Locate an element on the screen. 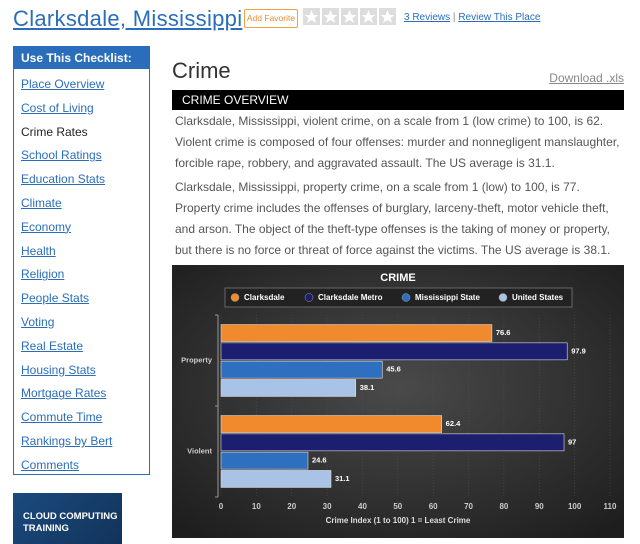 The width and height of the screenshot is (640, 544). sidebar-item: Economy is located at coordinates (85, 232).